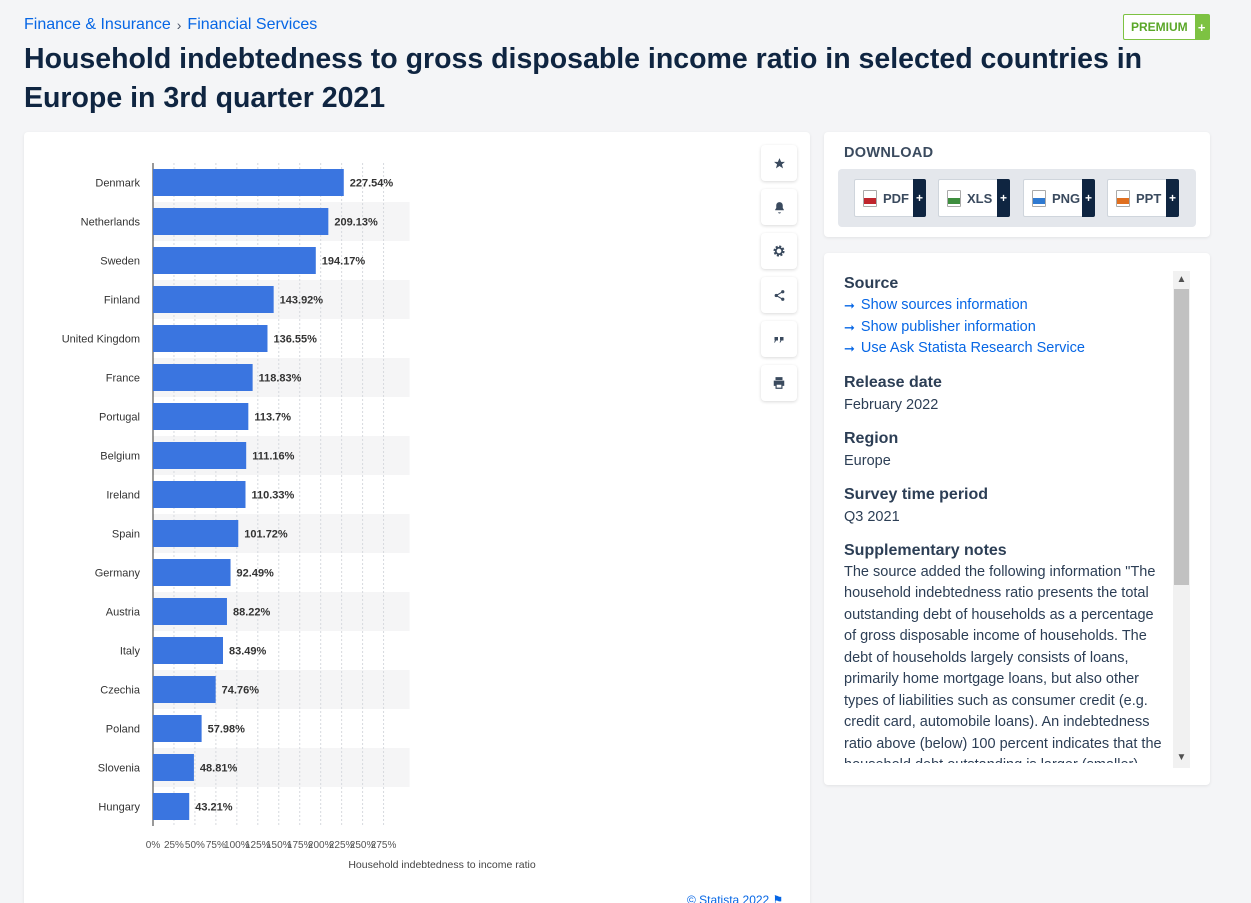 Image resolution: width=1251 pixels, height=903 pixels. What do you see at coordinates (130, 652) in the screenshot?
I see `category-label: Italy` at bounding box center [130, 652].